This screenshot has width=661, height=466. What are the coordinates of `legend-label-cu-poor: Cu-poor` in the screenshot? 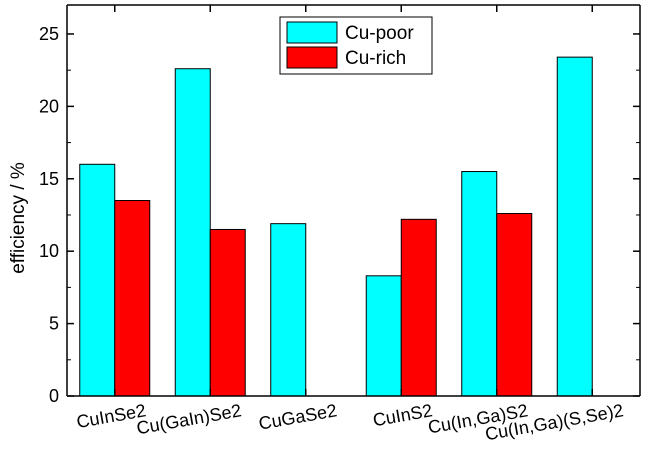 It's located at (379, 33).